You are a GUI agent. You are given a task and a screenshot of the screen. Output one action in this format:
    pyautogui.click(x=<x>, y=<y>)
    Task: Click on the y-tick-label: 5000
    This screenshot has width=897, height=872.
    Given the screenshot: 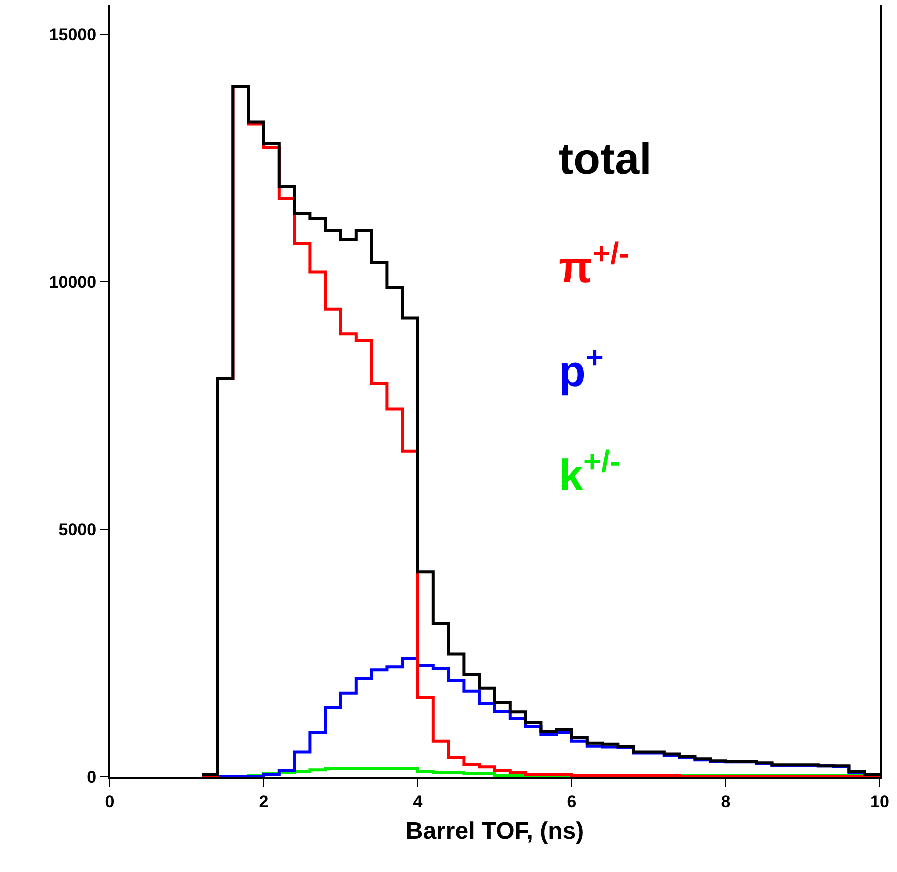 What is the action you would take?
    pyautogui.click(x=77, y=530)
    